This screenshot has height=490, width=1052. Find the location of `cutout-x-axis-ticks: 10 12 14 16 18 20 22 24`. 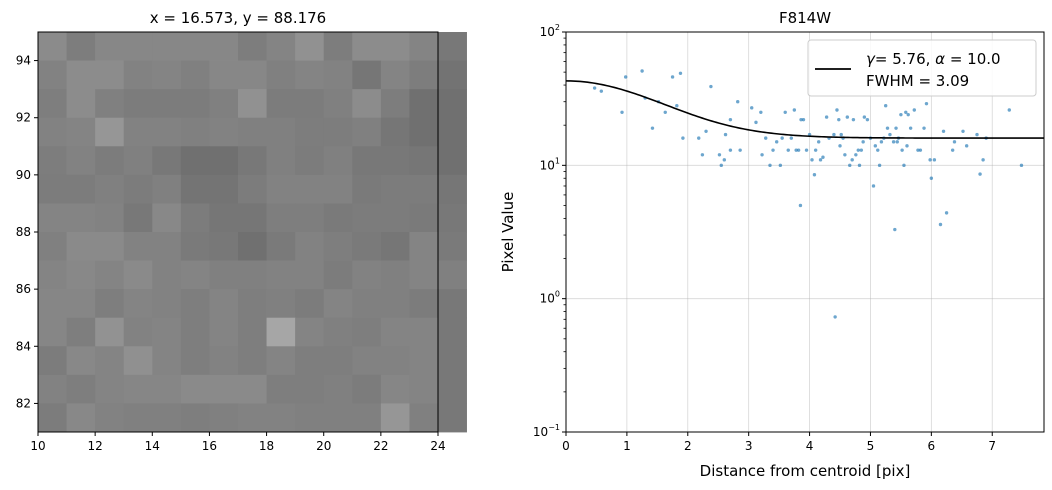

cutout-x-axis-ticks: 10 12 14 16 18 20 22 24 is located at coordinates (238, 442).